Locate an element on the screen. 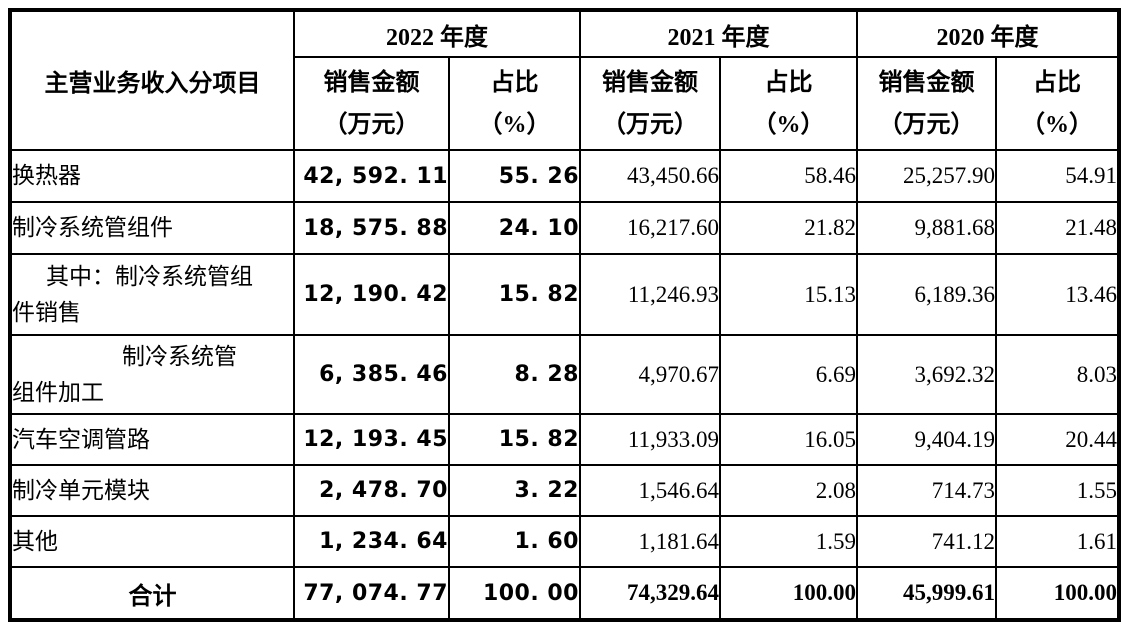 The image size is (1125, 622). row-label-cell: 其中：制冷系统管组 件销售 is located at coordinates (152, 294).